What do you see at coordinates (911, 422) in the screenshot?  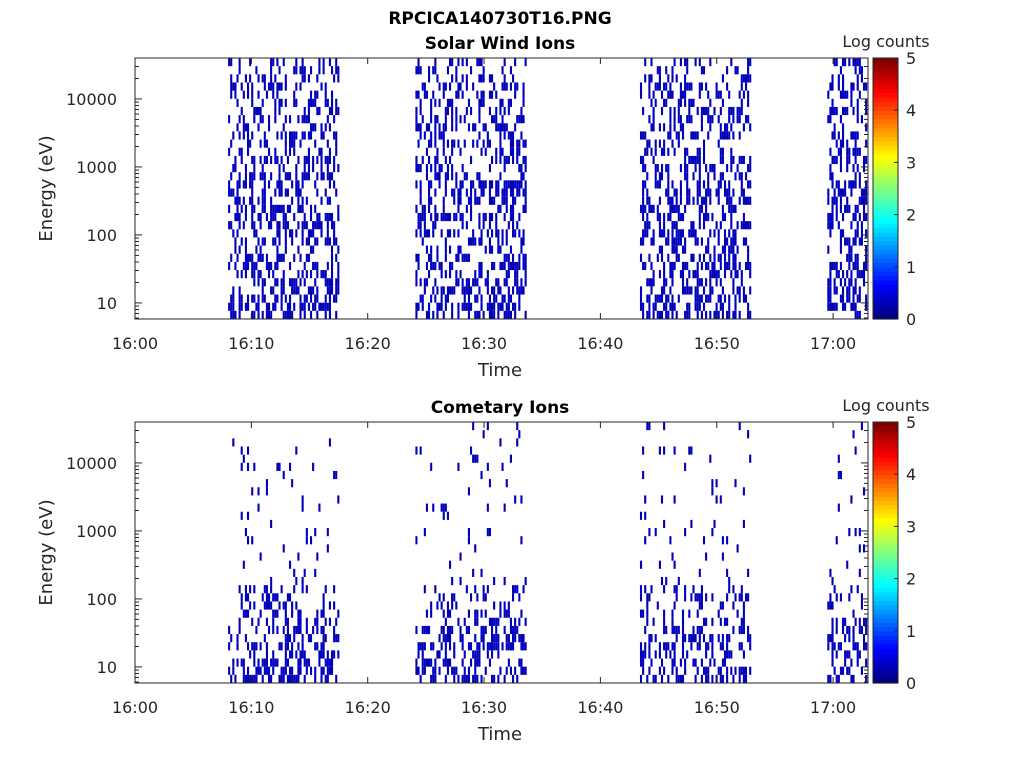 I see `colorbar-tick-label: 5` at bounding box center [911, 422].